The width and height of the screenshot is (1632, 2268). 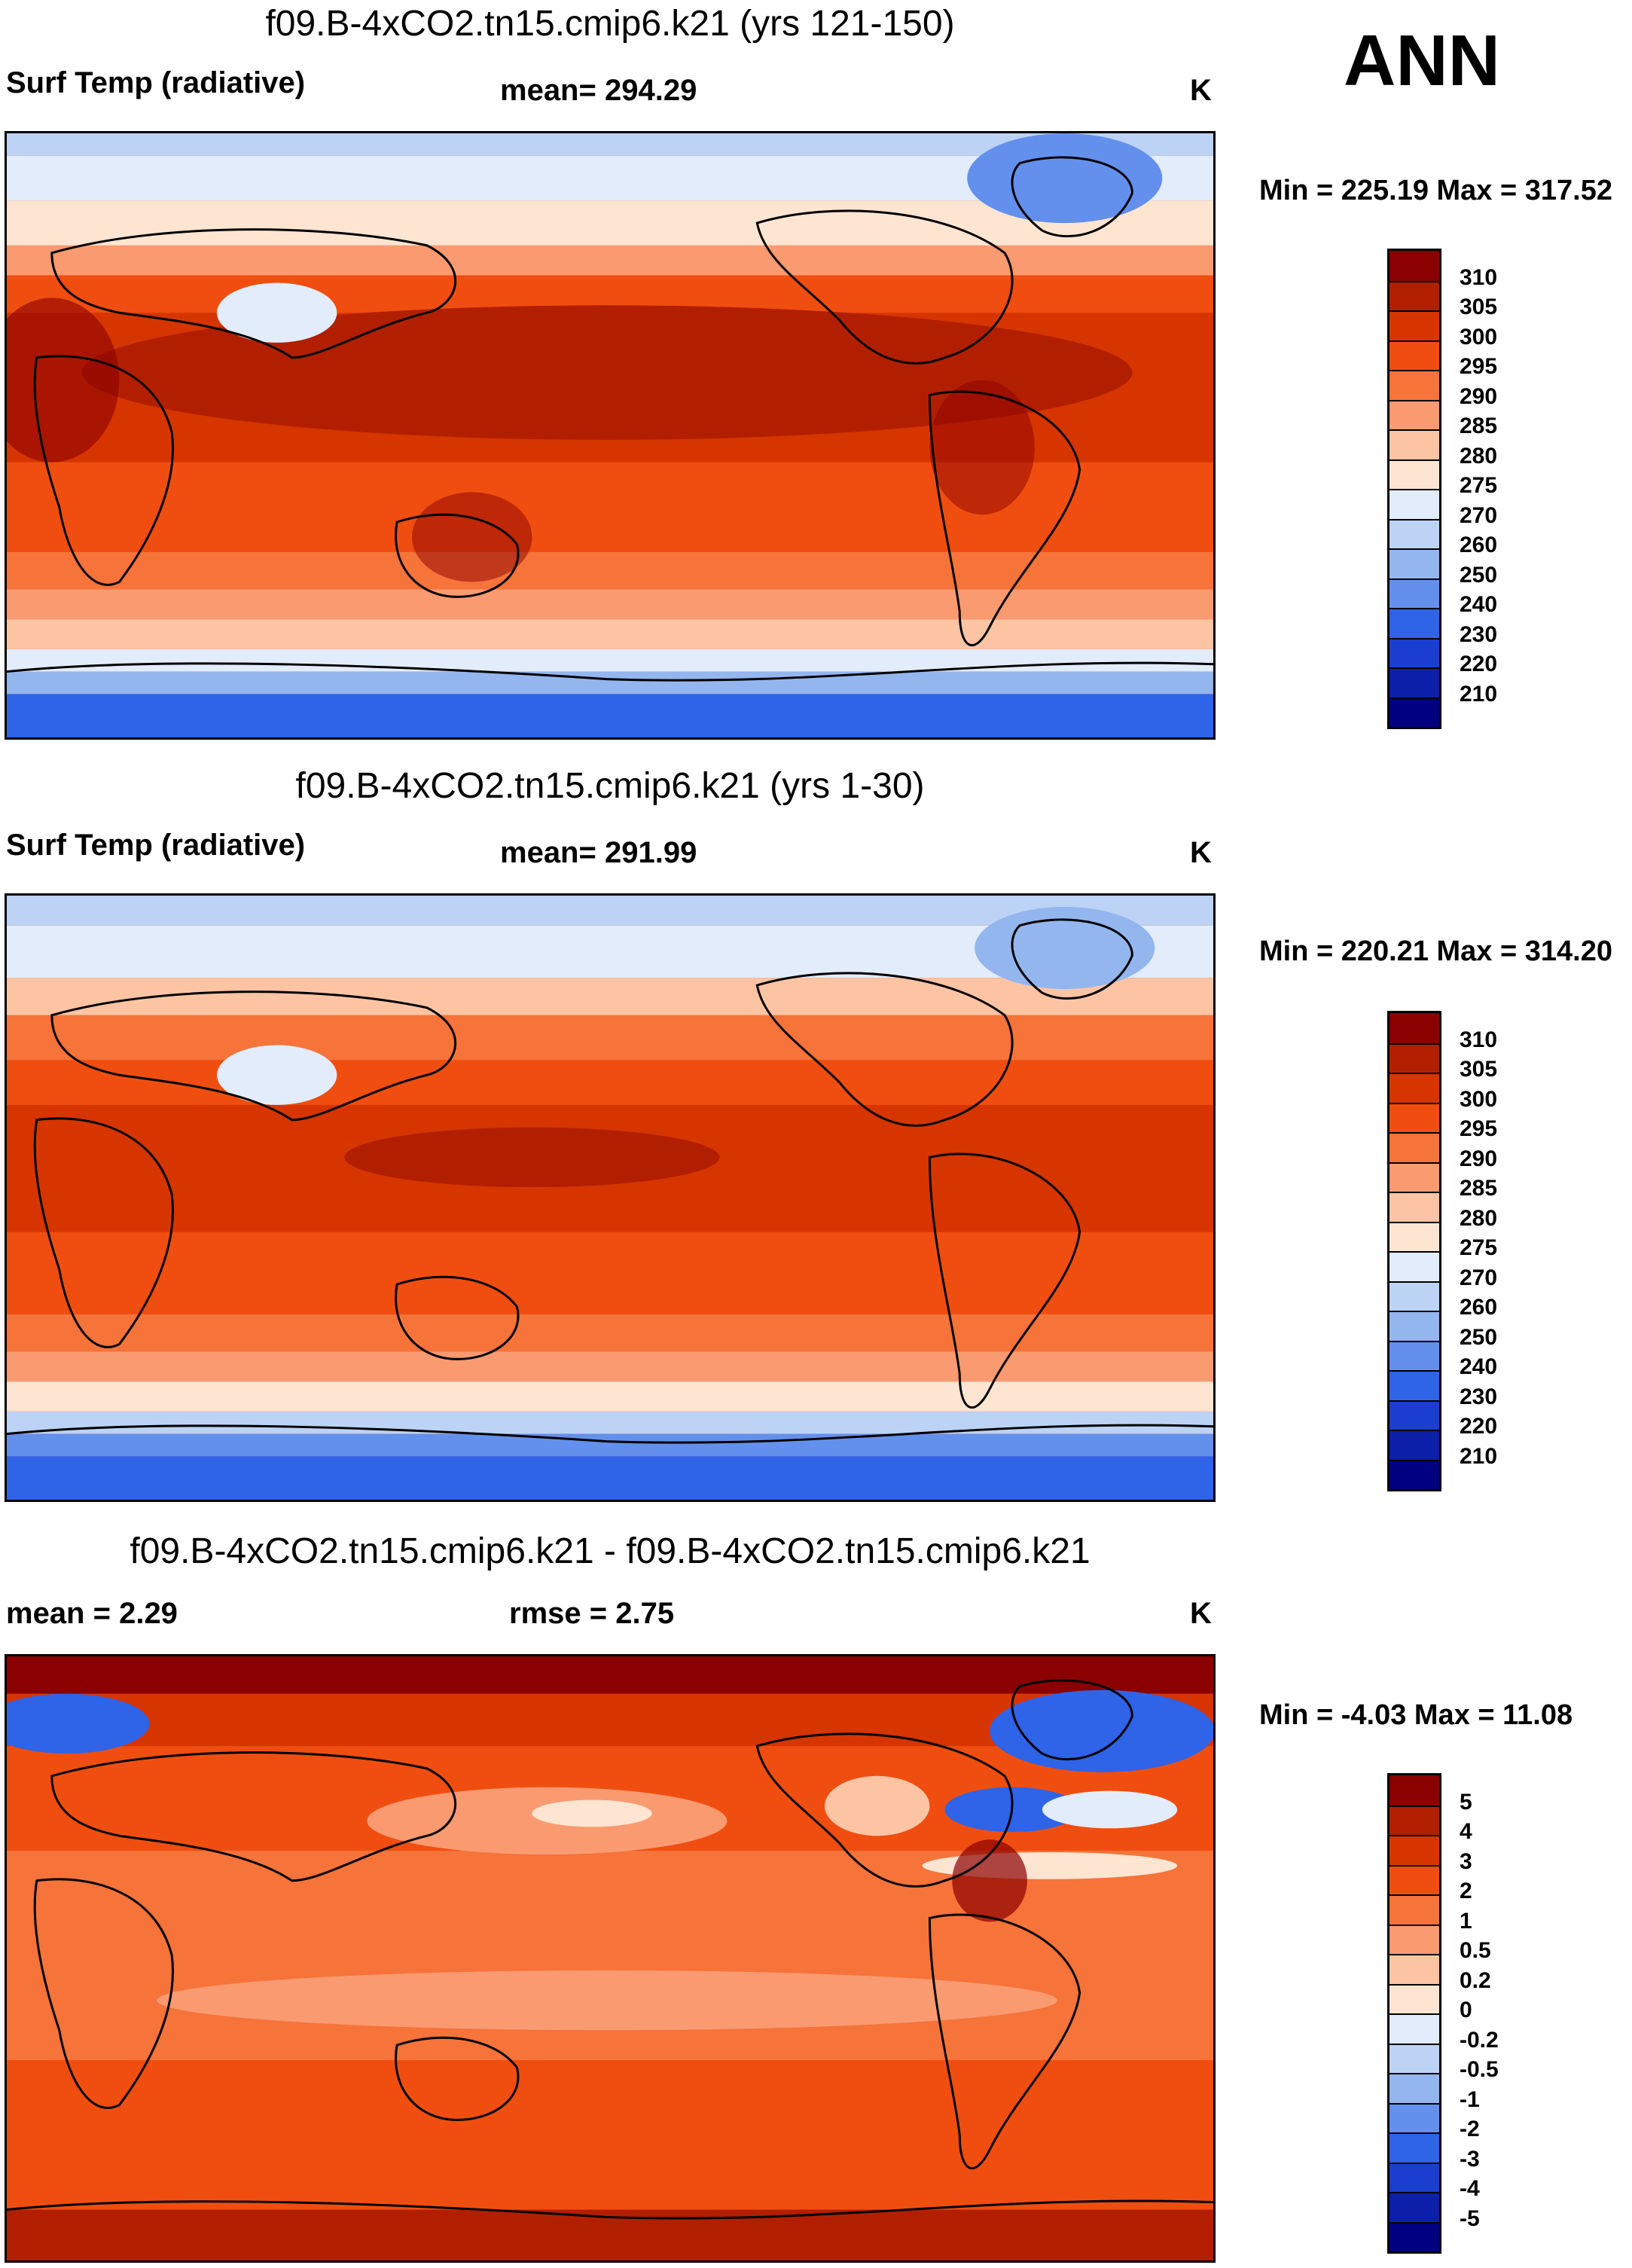 I want to click on season-label: ANN, so click(x=1422, y=60).